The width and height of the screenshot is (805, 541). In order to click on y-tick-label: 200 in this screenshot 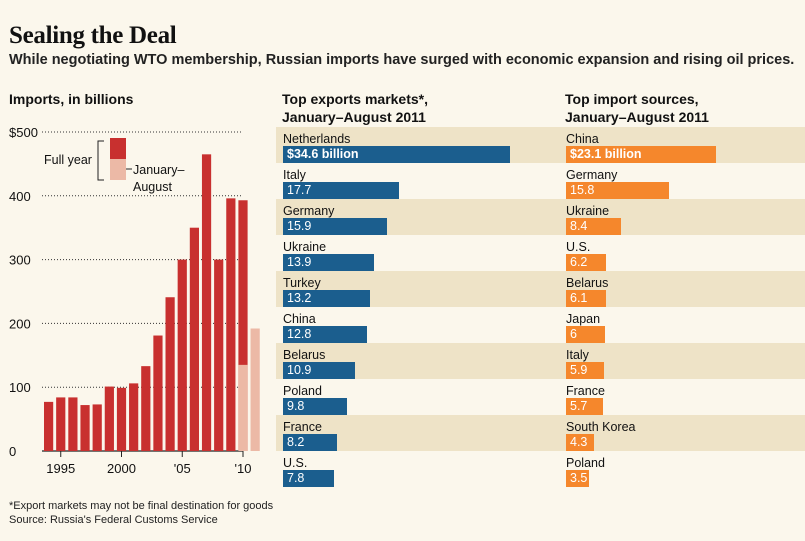, I will do `click(20, 323)`.